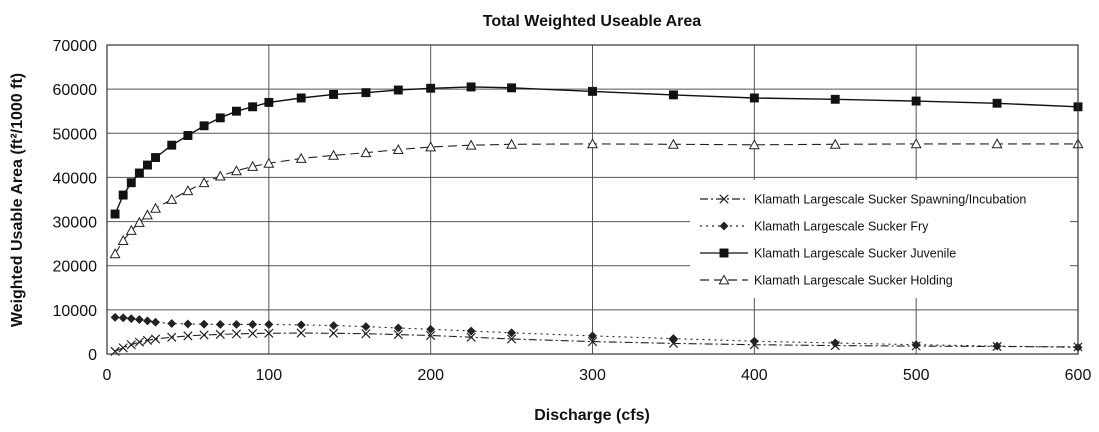 This screenshot has width=1099, height=432. I want to click on legend-label: Klamath Largescale Sucker Juvenile, so click(855, 254).